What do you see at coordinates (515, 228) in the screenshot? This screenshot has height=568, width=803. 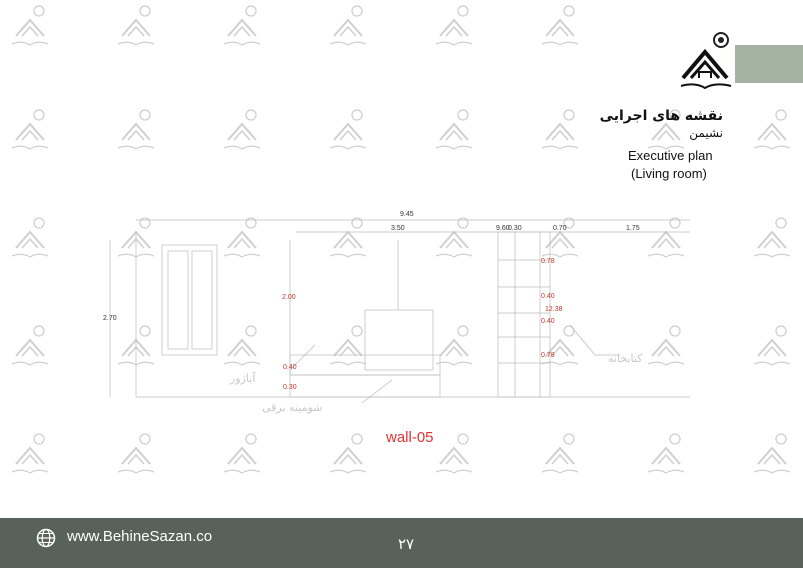 I see `dim-seg-2b: 0.30` at bounding box center [515, 228].